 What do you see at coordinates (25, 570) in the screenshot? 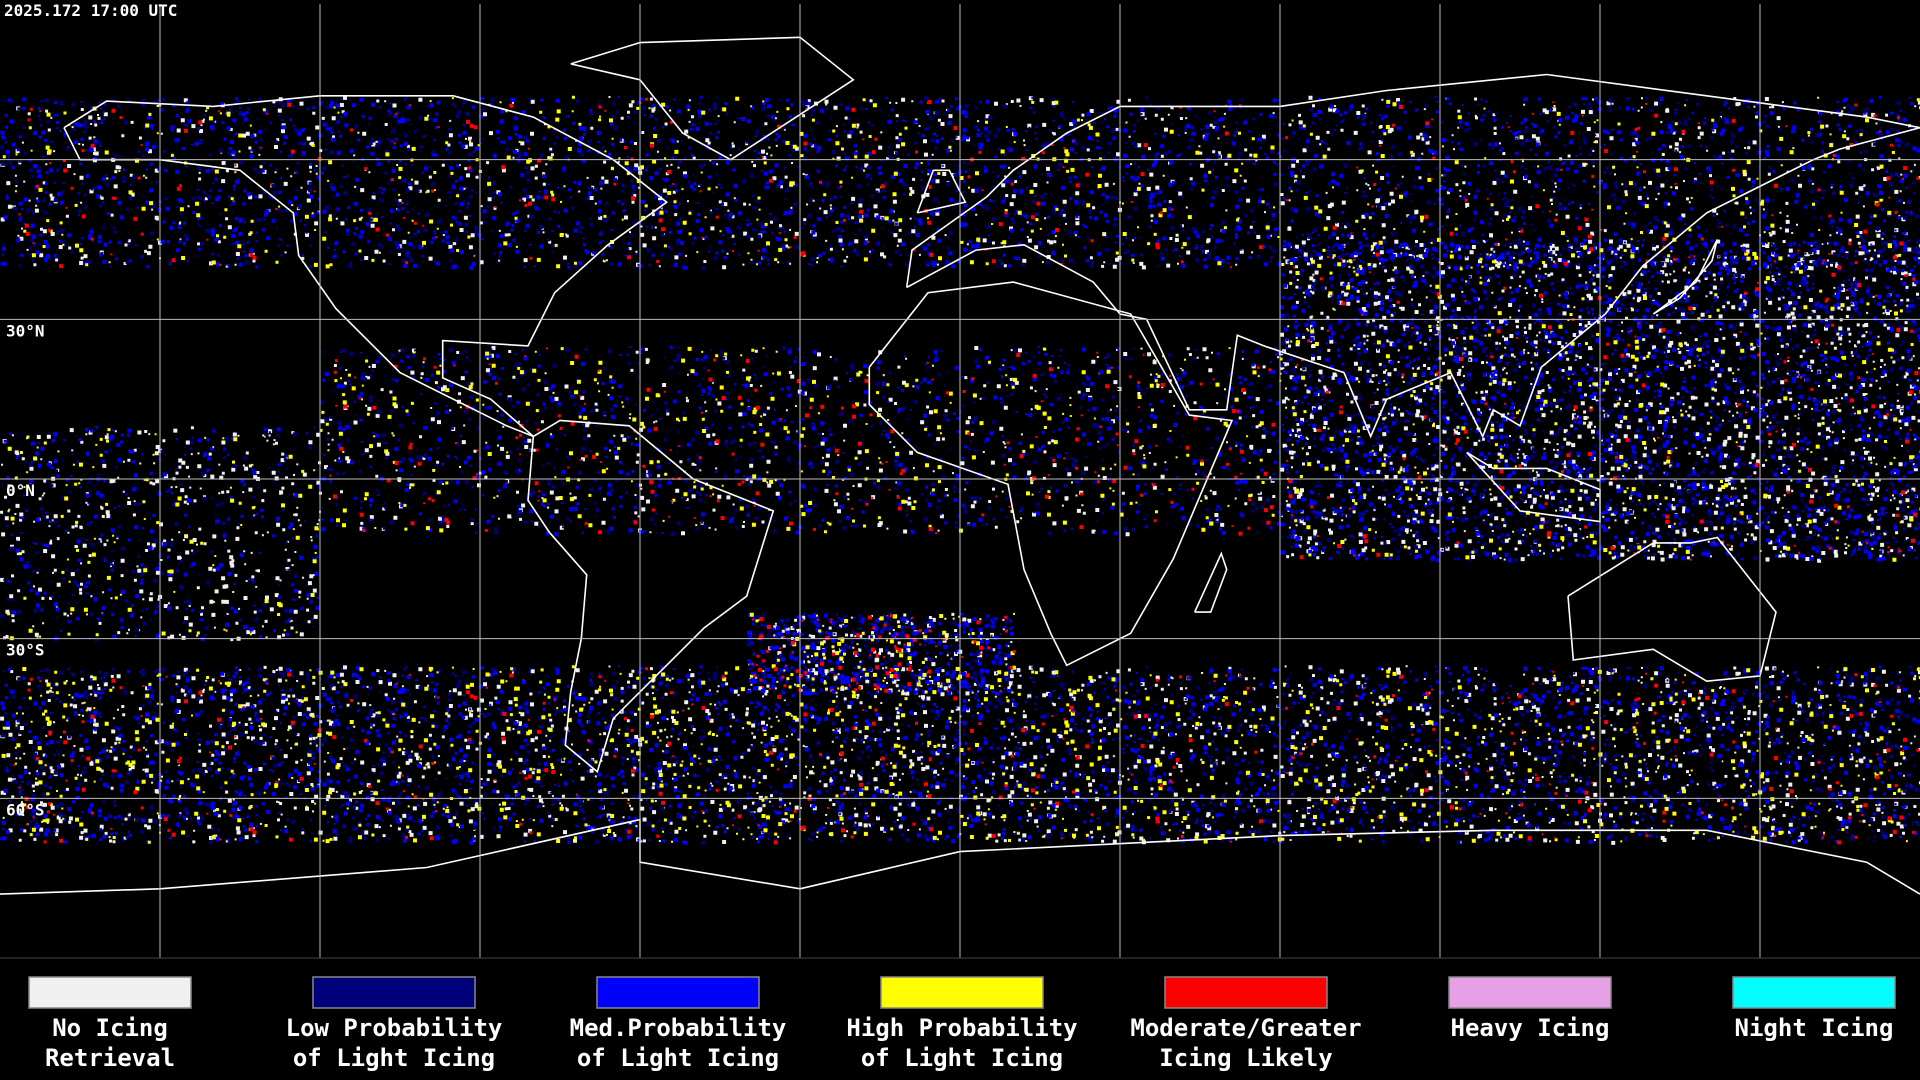
I see `latitude-labels: 30°N 0°N 30°S 60°S` at bounding box center [25, 570].